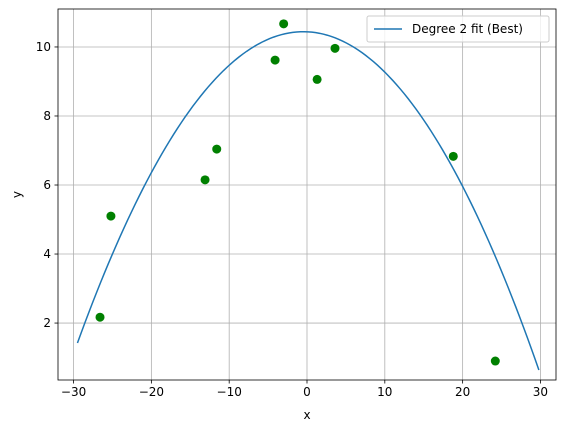  What do you see at coordinates (306, 415) in the screenshot?
I see `x-axis-label: x` at bounding box center [306, 415].